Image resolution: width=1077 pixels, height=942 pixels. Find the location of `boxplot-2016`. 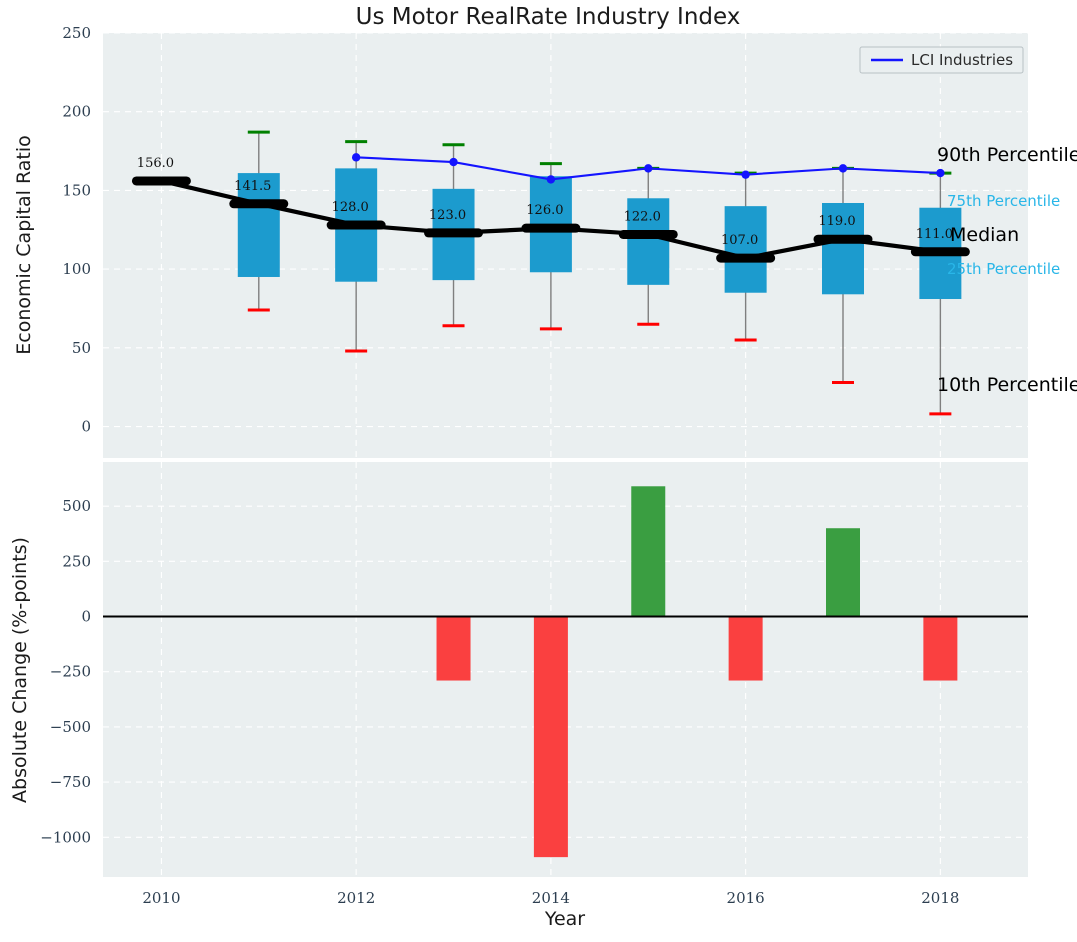

boxplot-2016 is located at coordinates (745, 256).